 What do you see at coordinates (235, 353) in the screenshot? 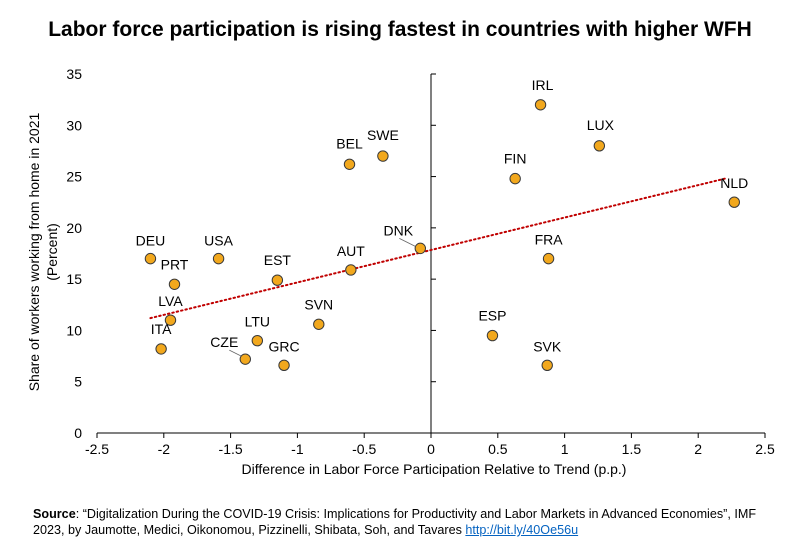
I see `leader-line-cze` at bounding box center [235, 353].